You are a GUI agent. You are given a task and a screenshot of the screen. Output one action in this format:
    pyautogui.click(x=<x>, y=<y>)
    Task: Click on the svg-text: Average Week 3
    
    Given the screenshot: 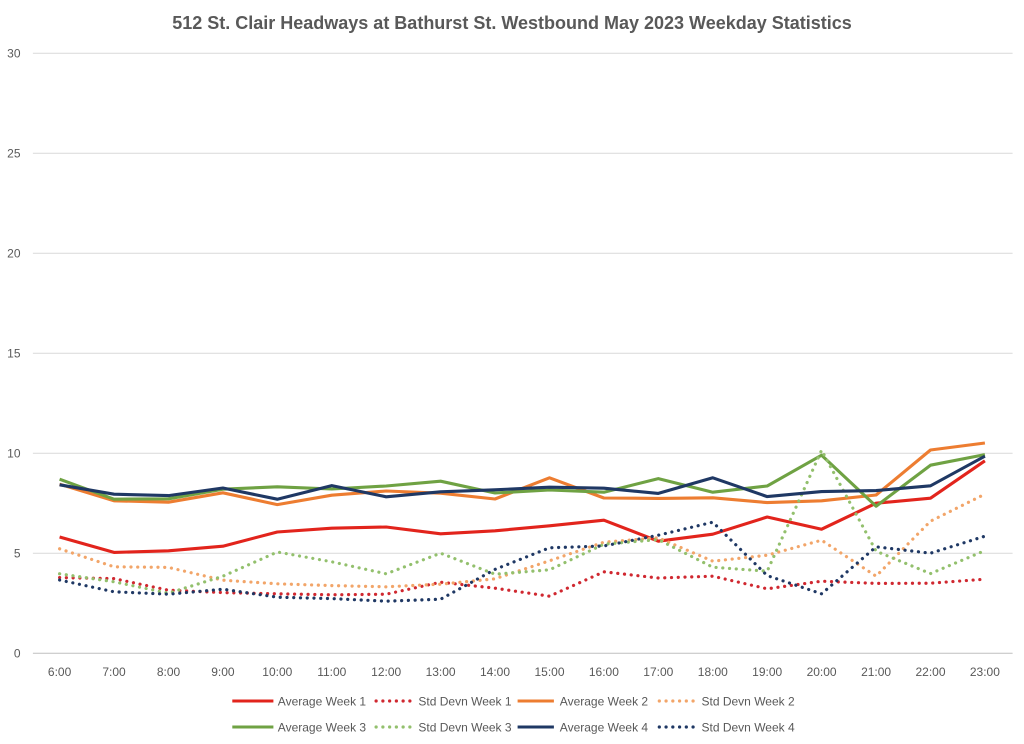 What is the action you would take?
    pyautogui.click(x=322, y=727)
    